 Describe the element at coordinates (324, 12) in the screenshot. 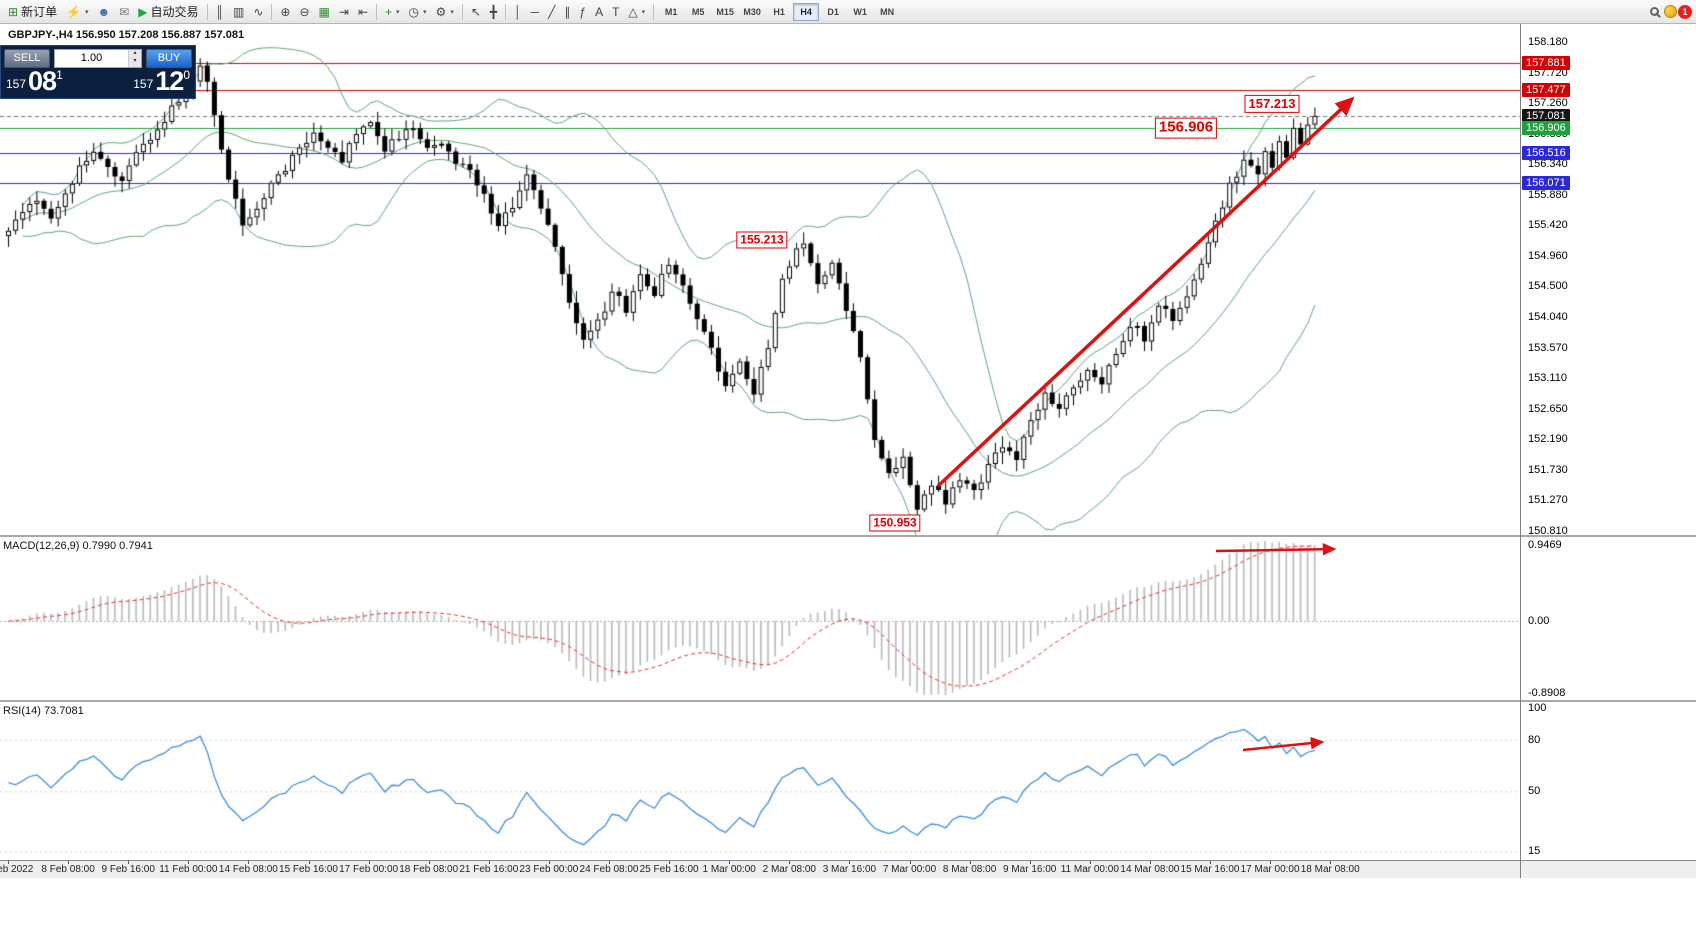

I see `tile-windows-button: ▦` at that location.